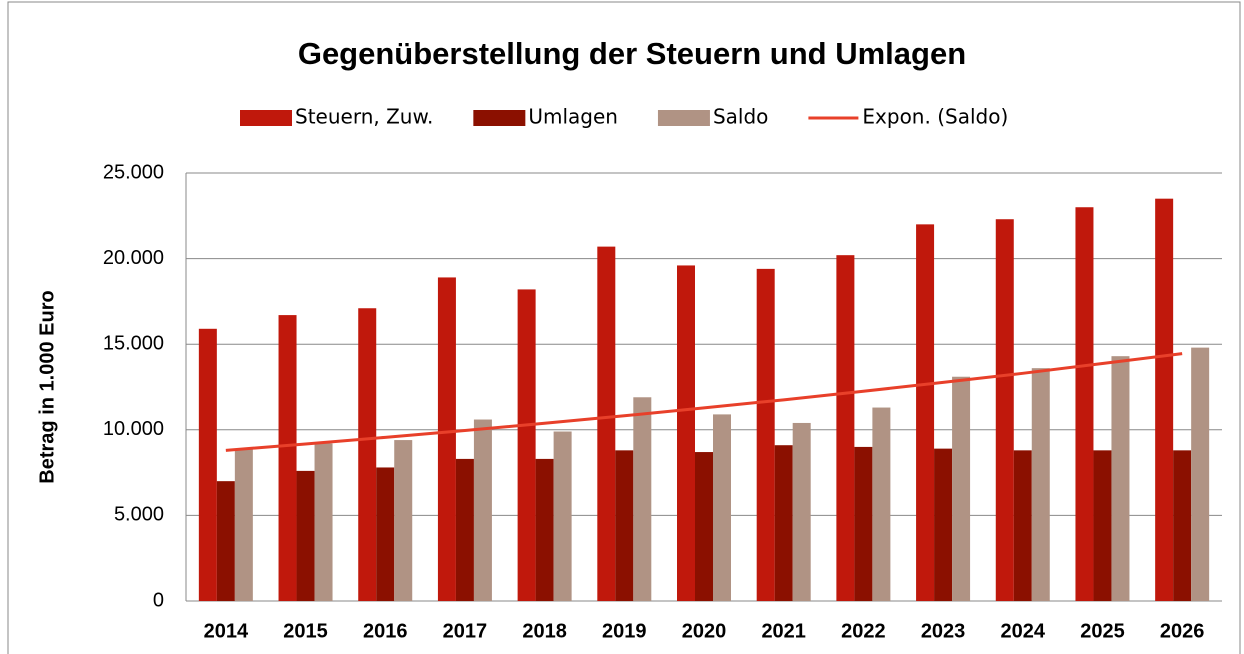 The image size is (1244, 654). What do you see at coordinates (133, 343) in the screenshot?
I see `y-tick-label: 15.000` at bounding box center [133, 343].